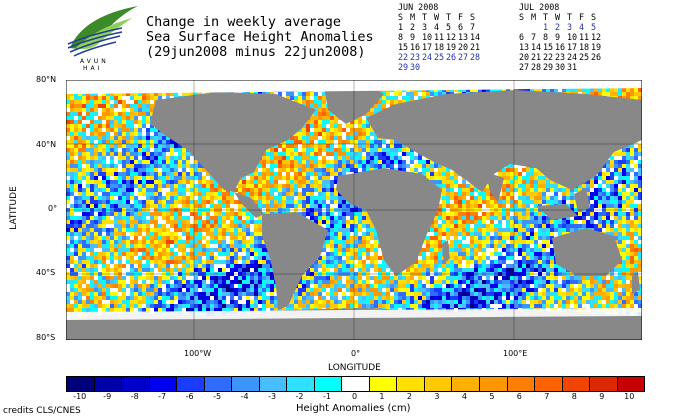 Image resolution: width=700 pixels, height=419 pixels. I want to click on colorbar-tick-label: -10, so click(80, 396).